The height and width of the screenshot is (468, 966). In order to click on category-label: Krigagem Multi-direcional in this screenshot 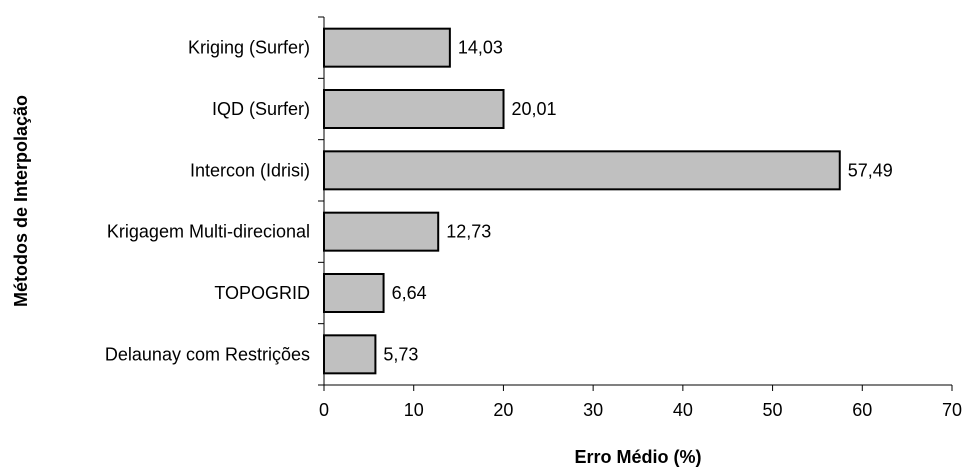, I will do `click(208, 232)`.